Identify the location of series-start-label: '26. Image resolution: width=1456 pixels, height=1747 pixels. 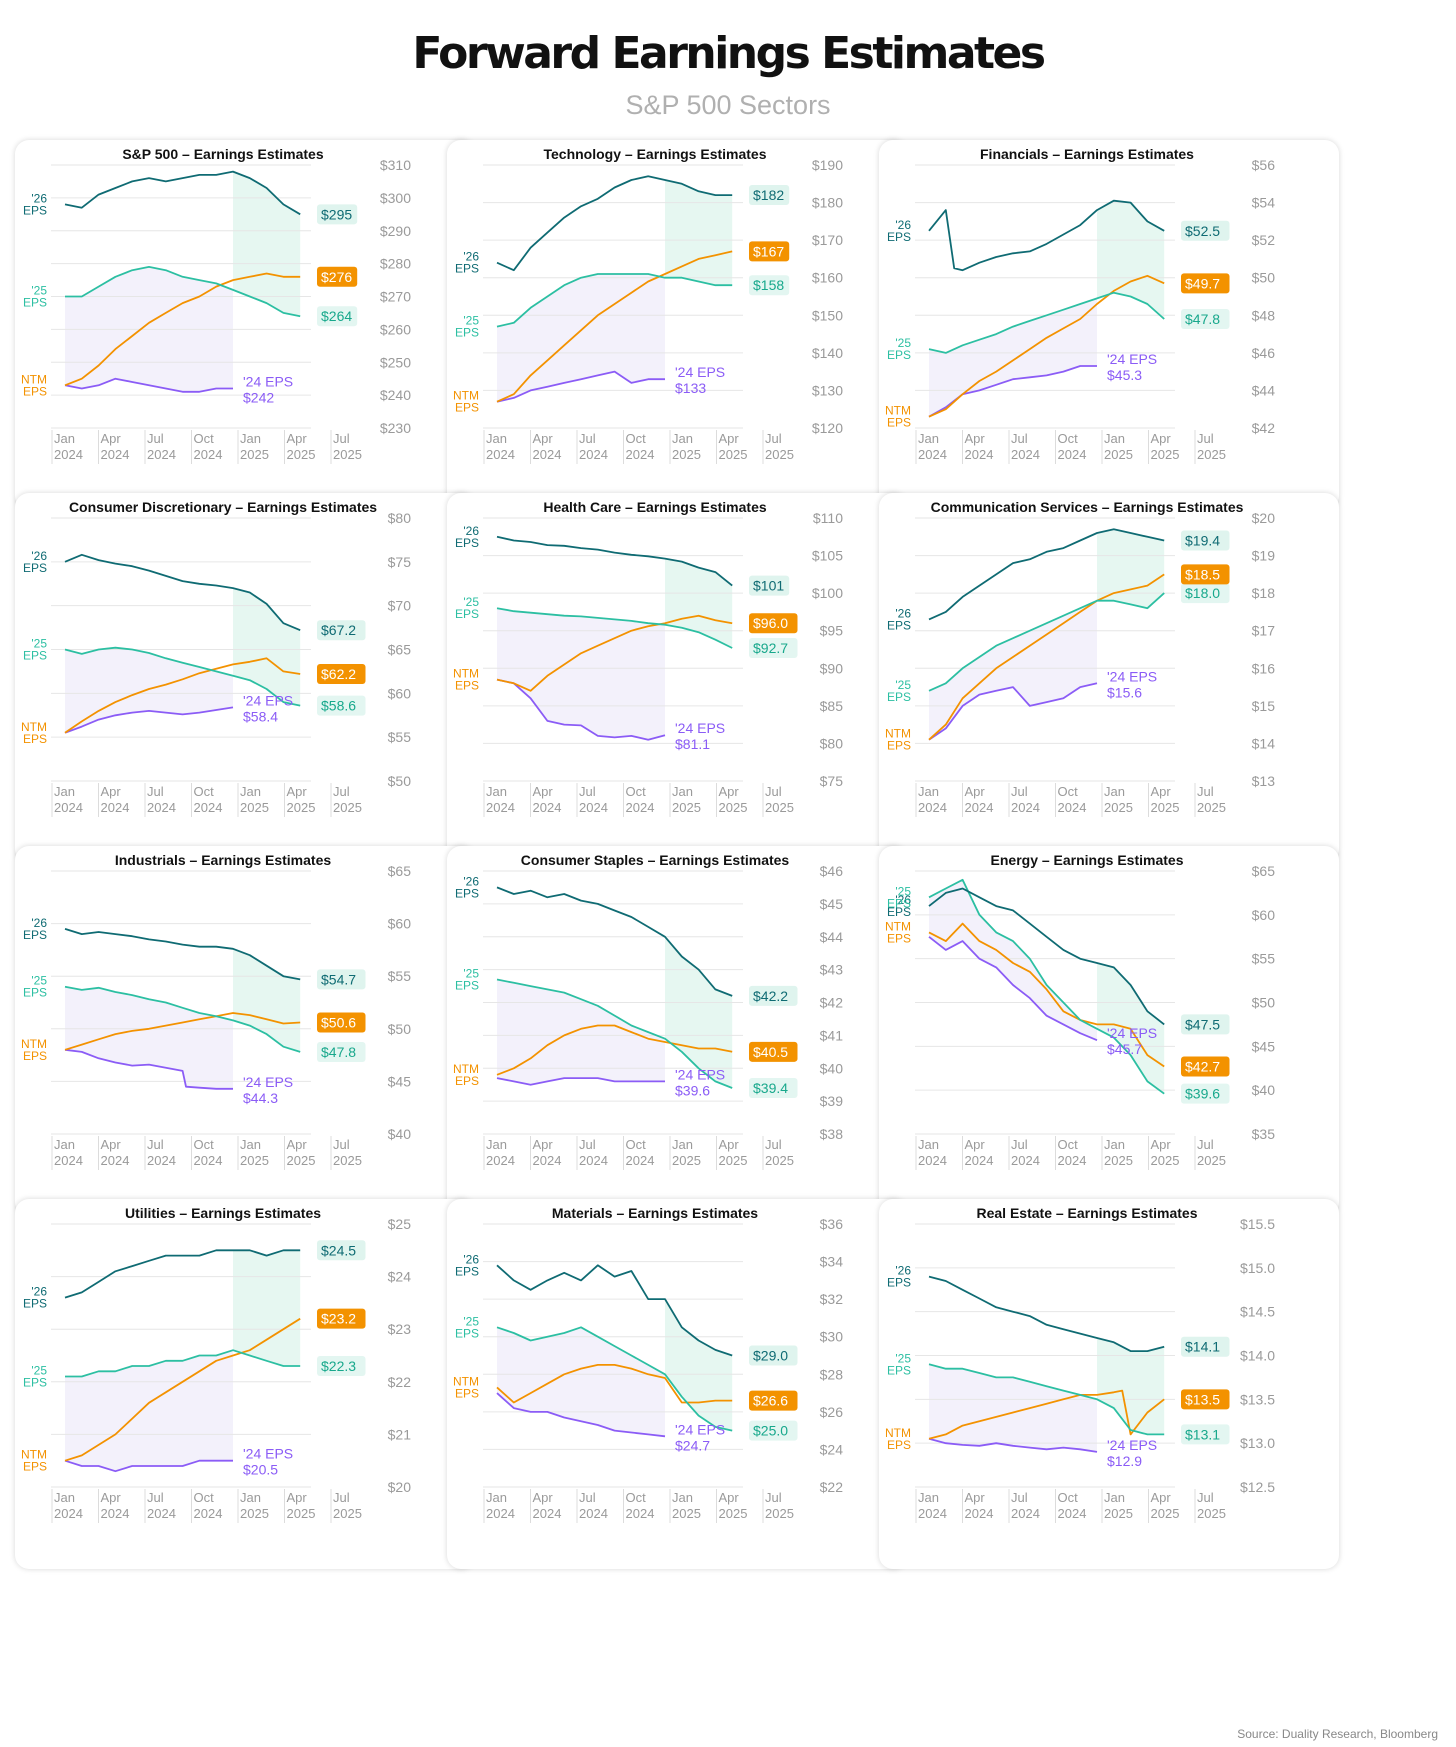
(903, 225).